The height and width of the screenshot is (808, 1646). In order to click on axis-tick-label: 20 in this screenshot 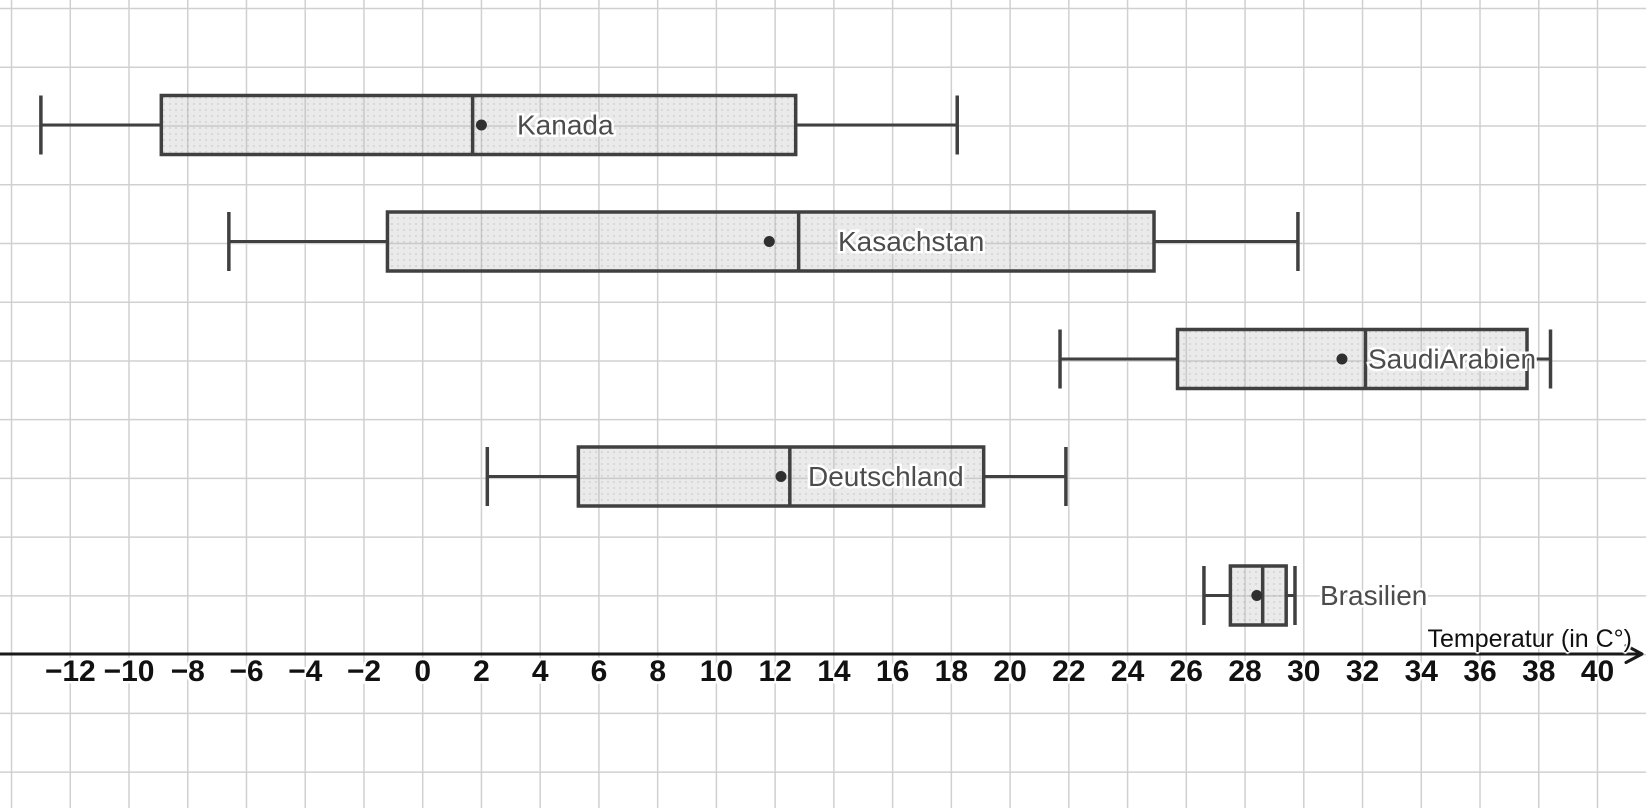, I will do `click(1009, 671)`.